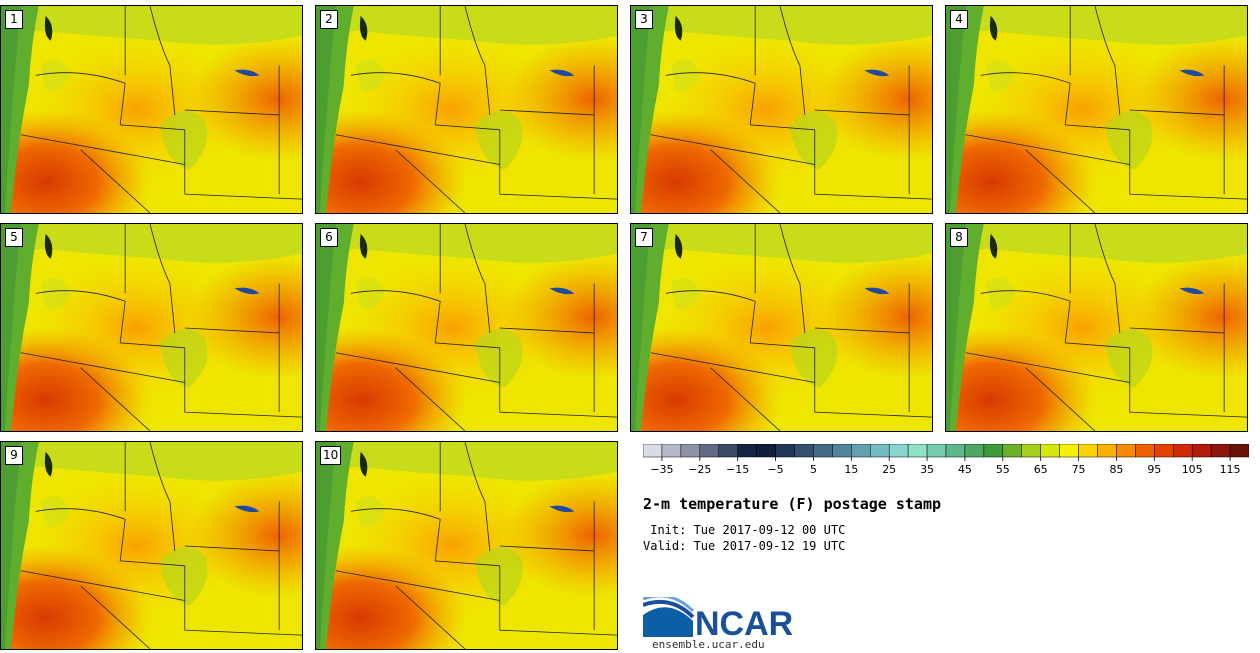  Describe the element at coordinates (744, 622) in the screenshot. I see `logo-text: NCAR` at that location.